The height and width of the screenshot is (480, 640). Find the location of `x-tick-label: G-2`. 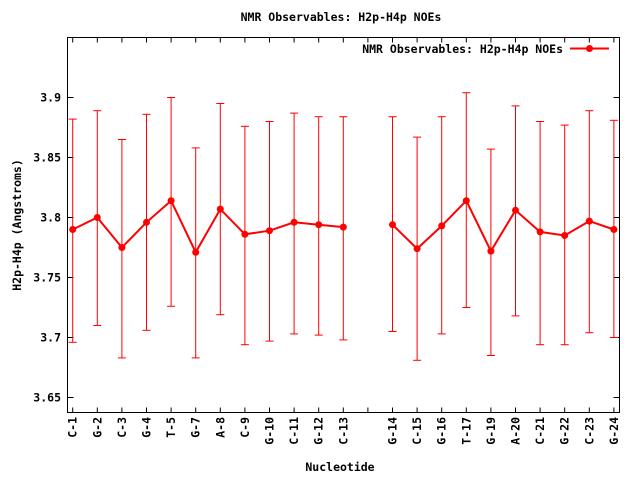

x-tick-label: G-2 is located at coordinates (97, 427).